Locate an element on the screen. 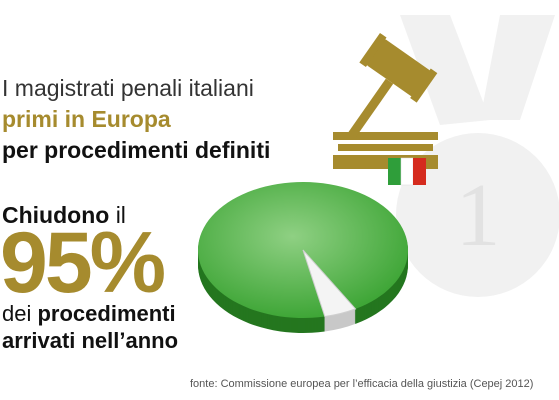 This screenshot has height=400, width=559. title-line: primi in Europa is located at coordinates (86, 119).